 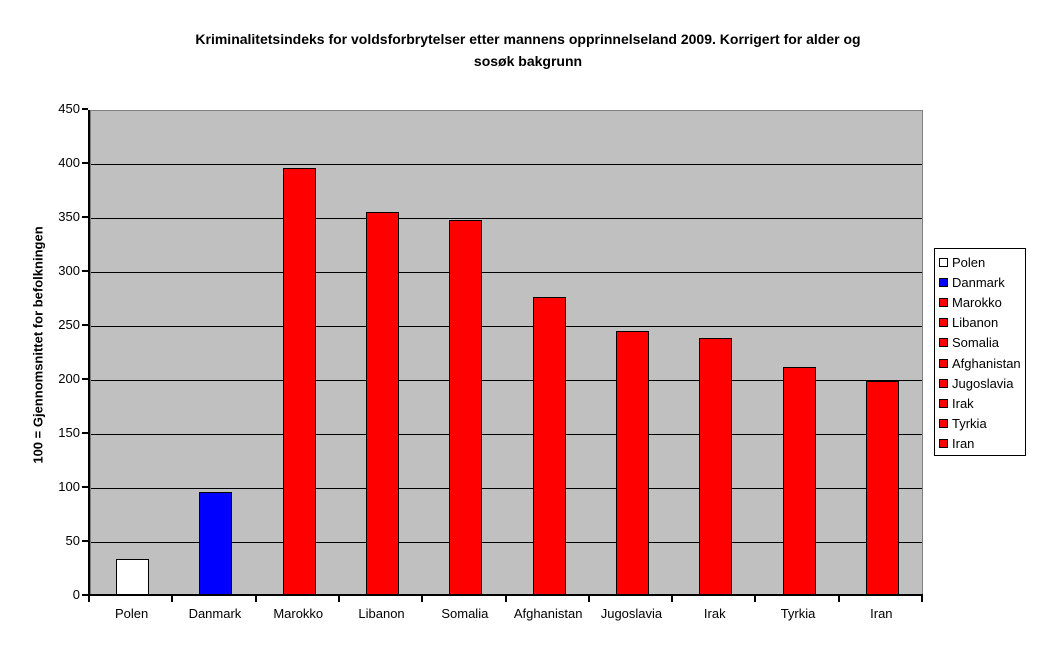 What do you see at coordinates (505, 595) in the screenshot?
I see `x-axis-line` at bounding box center [505, 595].